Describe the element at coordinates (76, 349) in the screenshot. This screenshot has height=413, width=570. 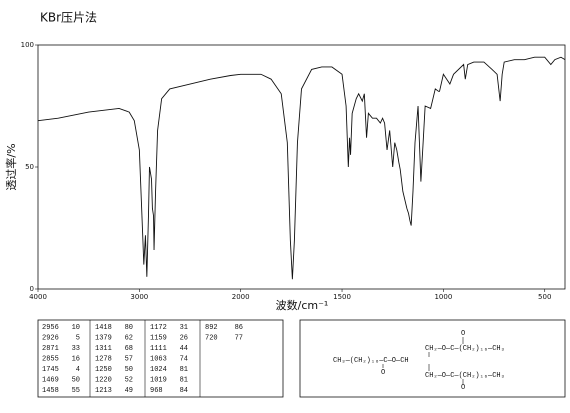
I see `peak-transmittance: 33` at that location.